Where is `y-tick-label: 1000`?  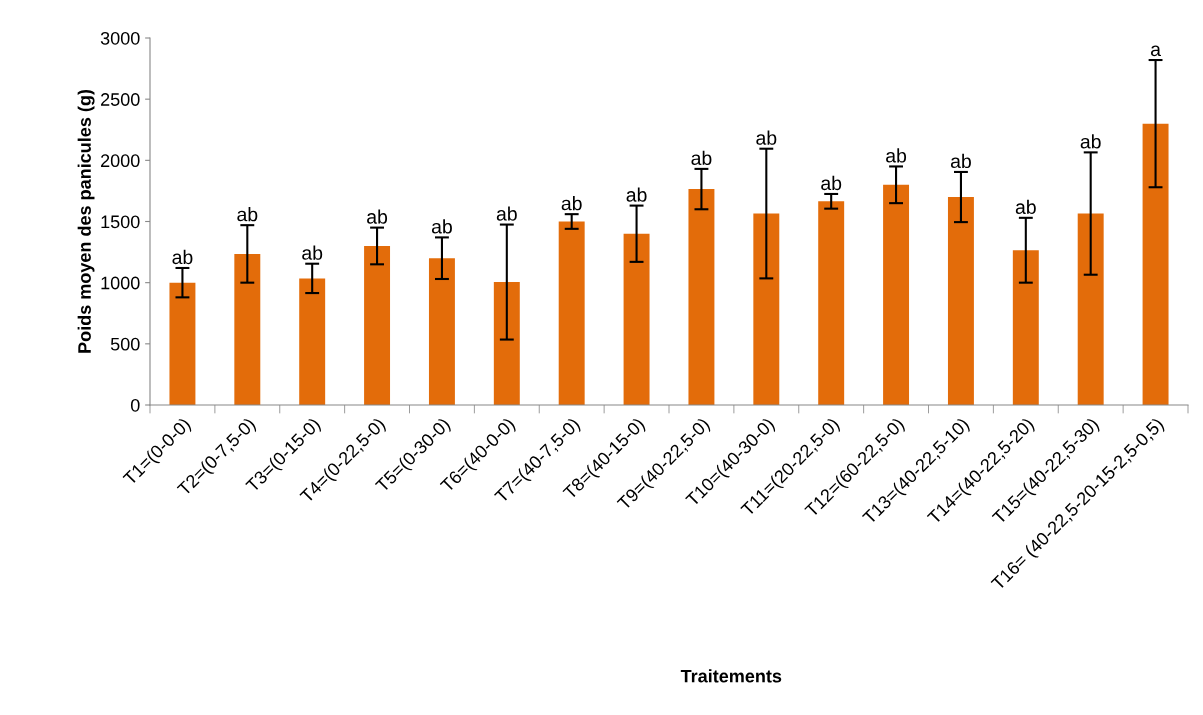 y-tick-label: 1000 is located at coordinates (120, 283).